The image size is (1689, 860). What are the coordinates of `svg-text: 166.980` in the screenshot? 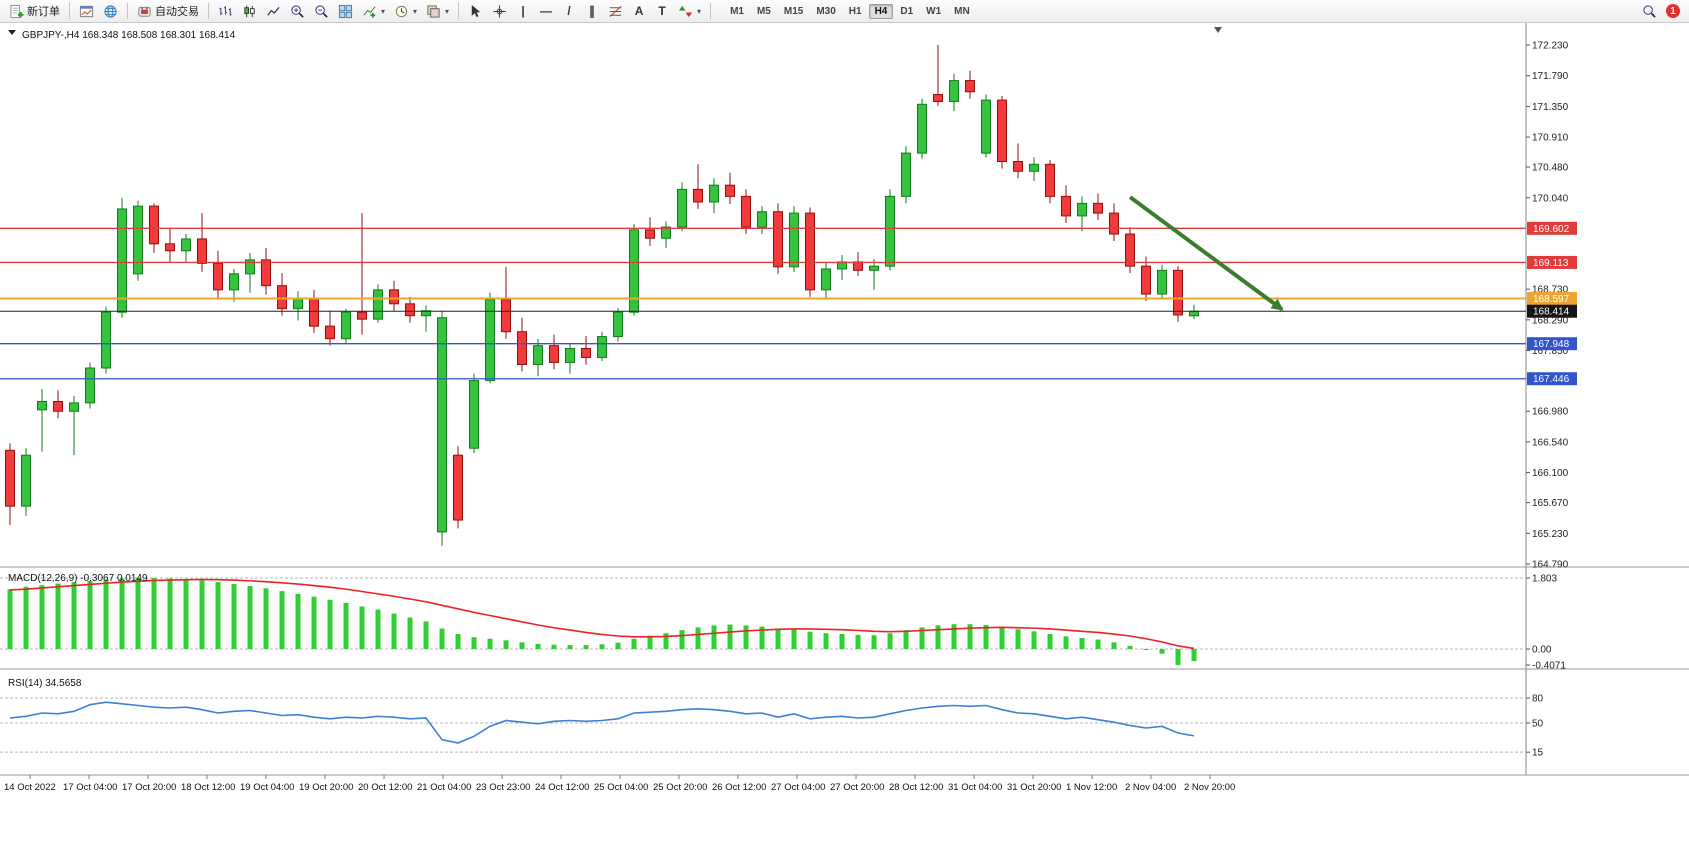 It's located at (1550, 412).